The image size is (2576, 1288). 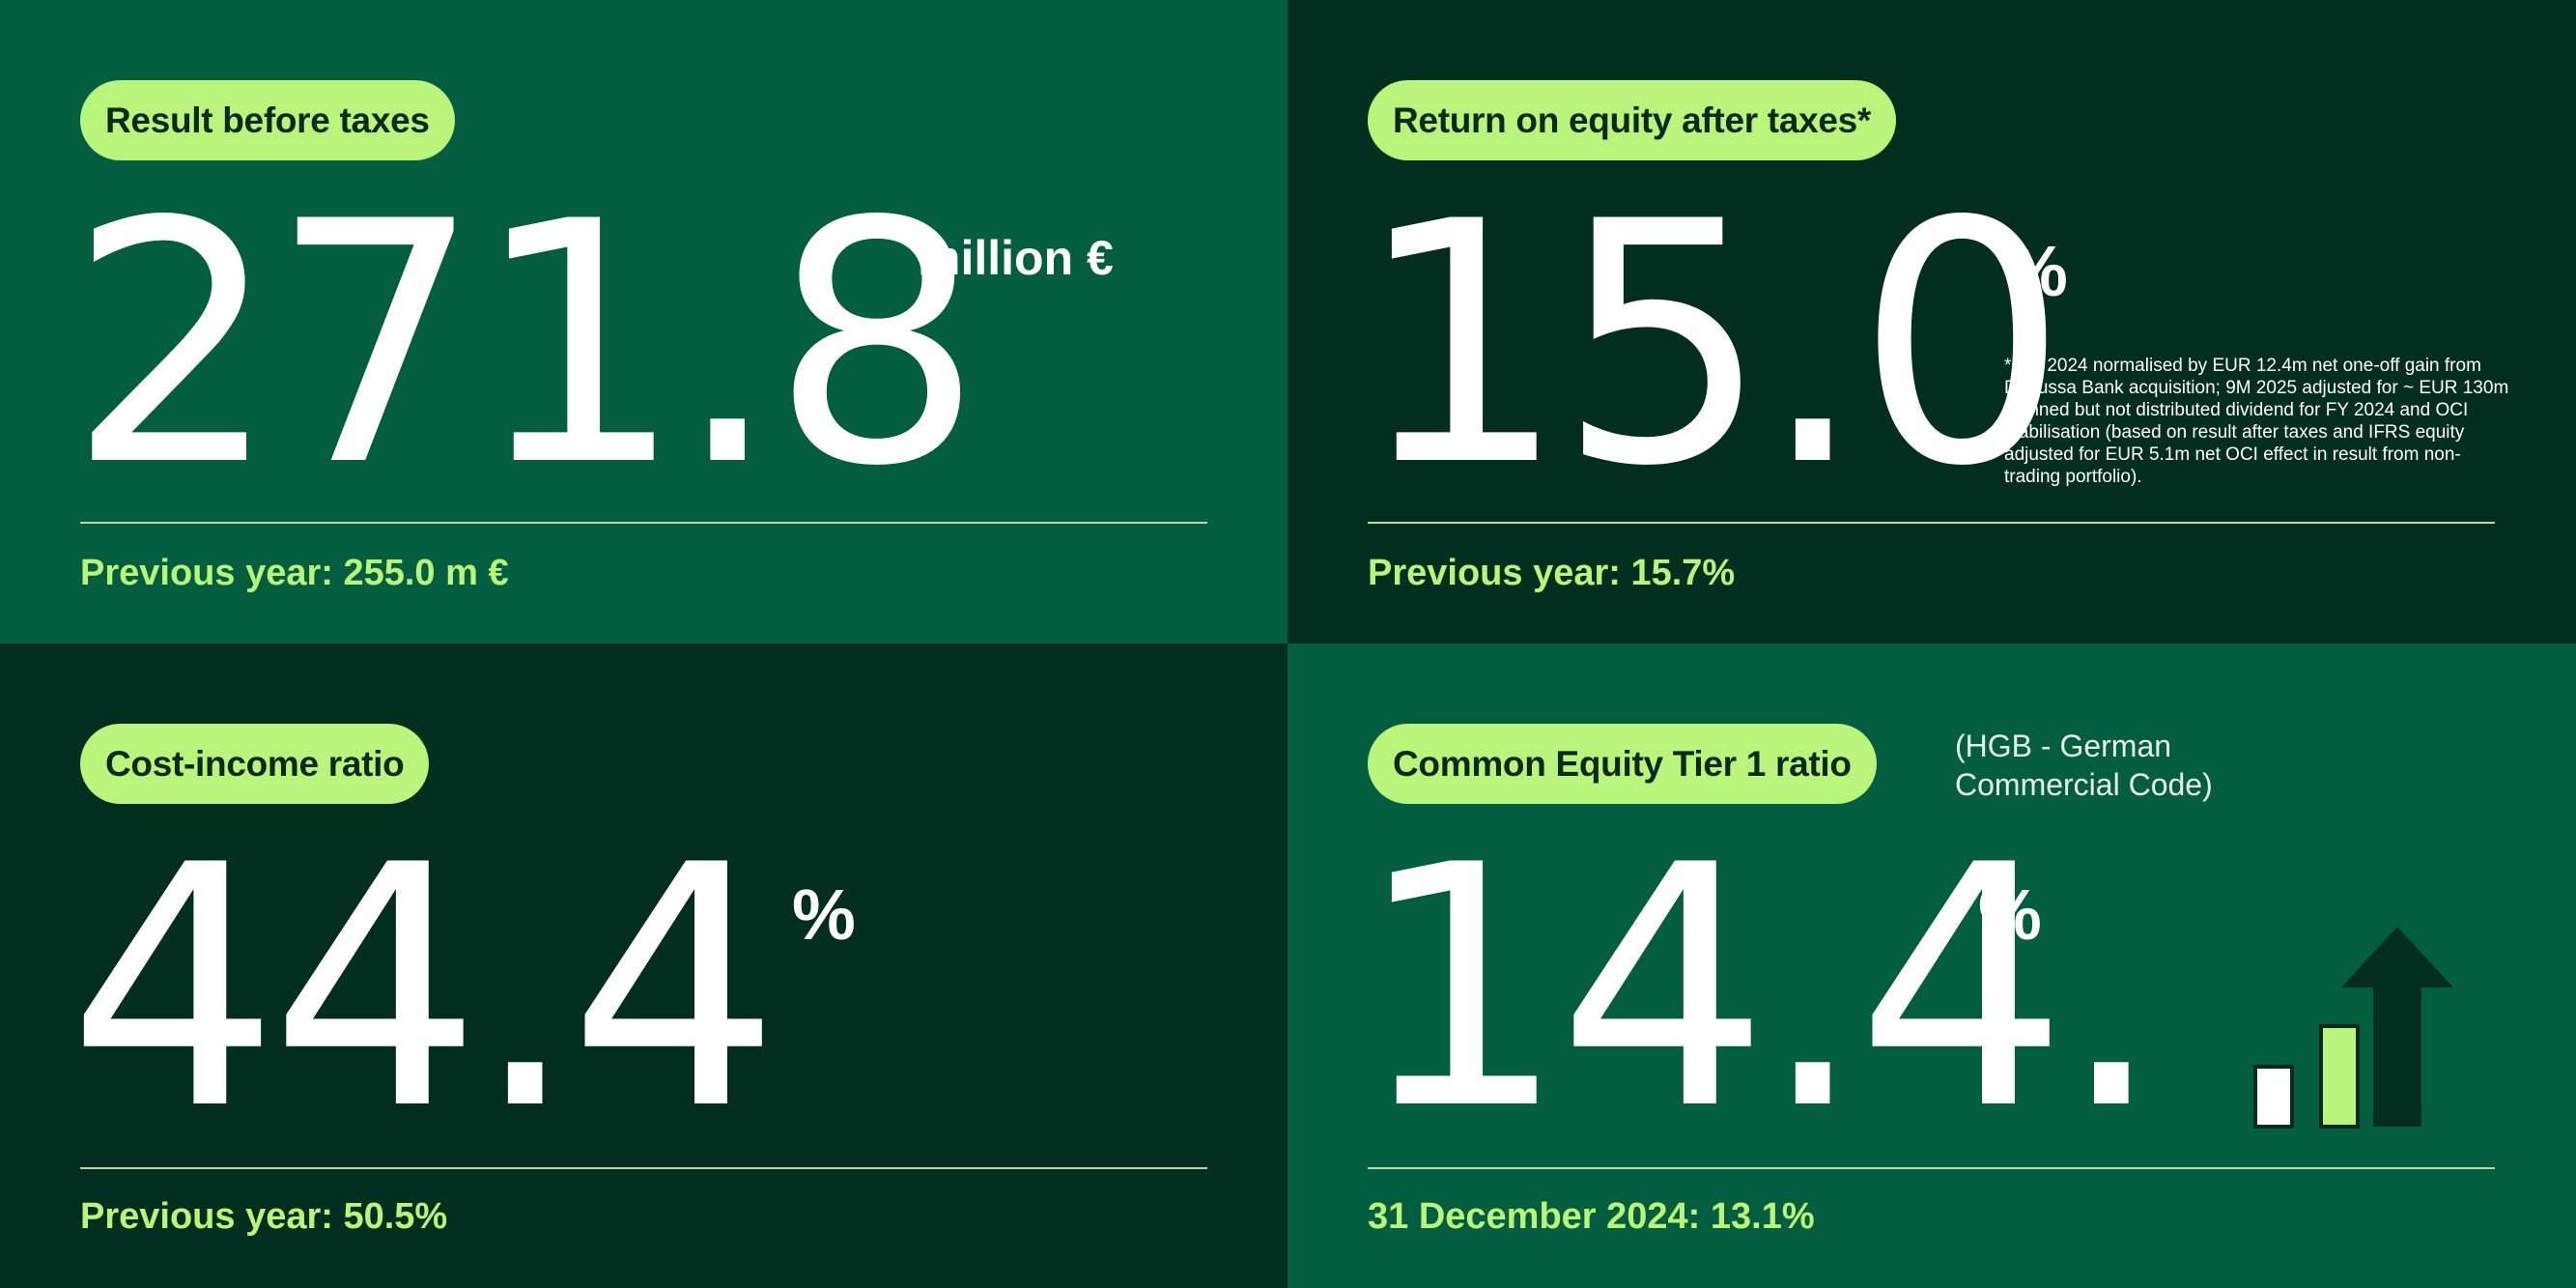 What do you see at coordinates (294, 573) in the screenshot?
I see `previous-year-value: Previous year: 255.0 m €` at bounding box center [294, 573].